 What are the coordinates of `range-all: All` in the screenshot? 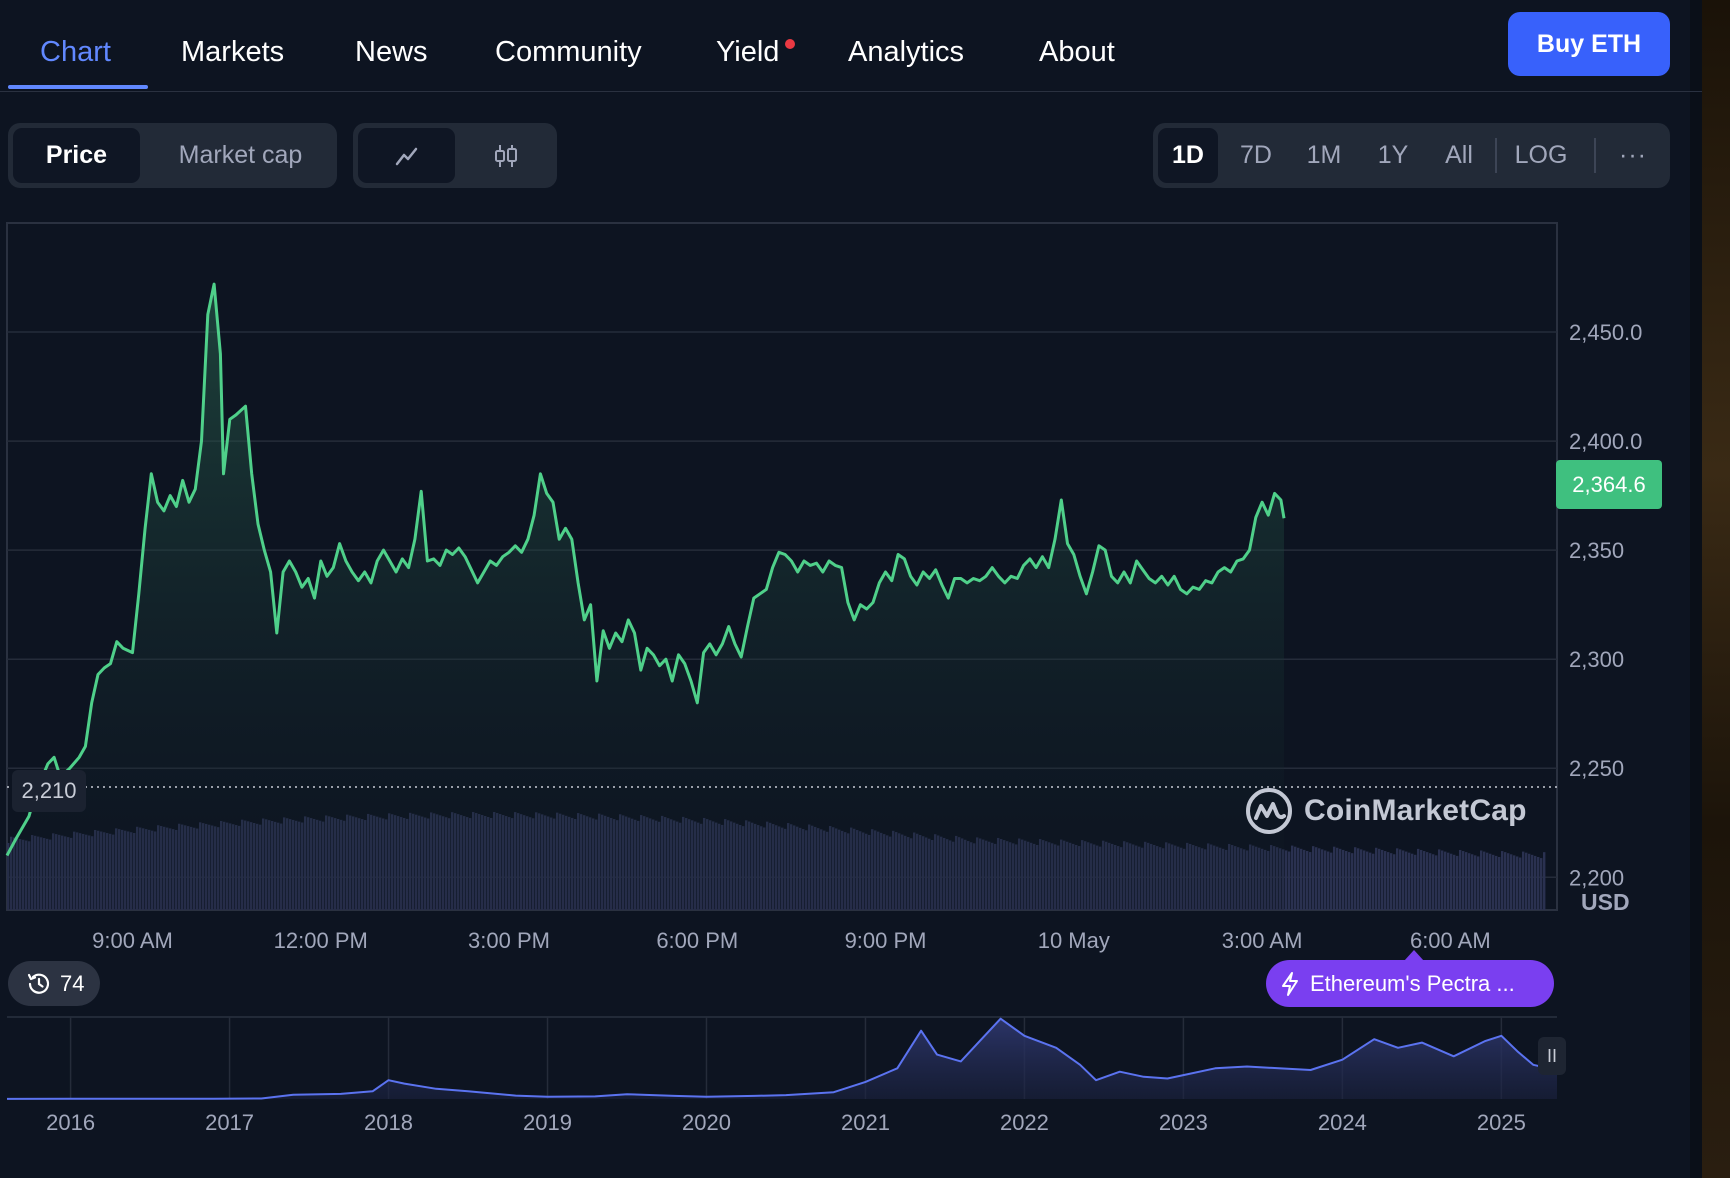 It's located at (1459, 155).